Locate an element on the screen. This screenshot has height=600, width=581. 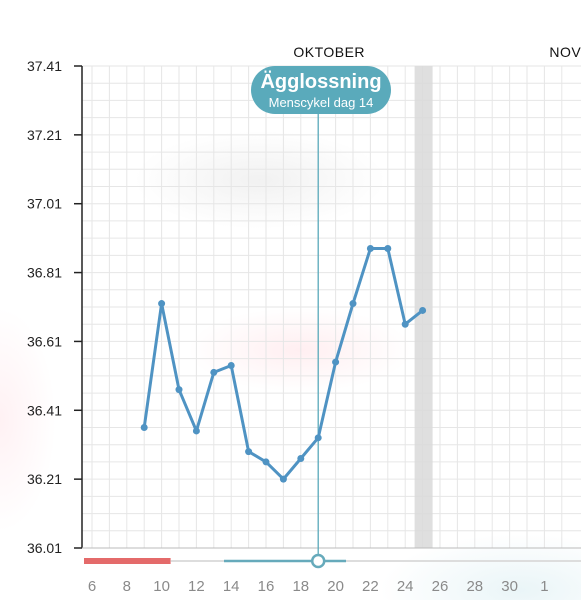
x-tick-label: 26 is located at coordinates (440, 586).